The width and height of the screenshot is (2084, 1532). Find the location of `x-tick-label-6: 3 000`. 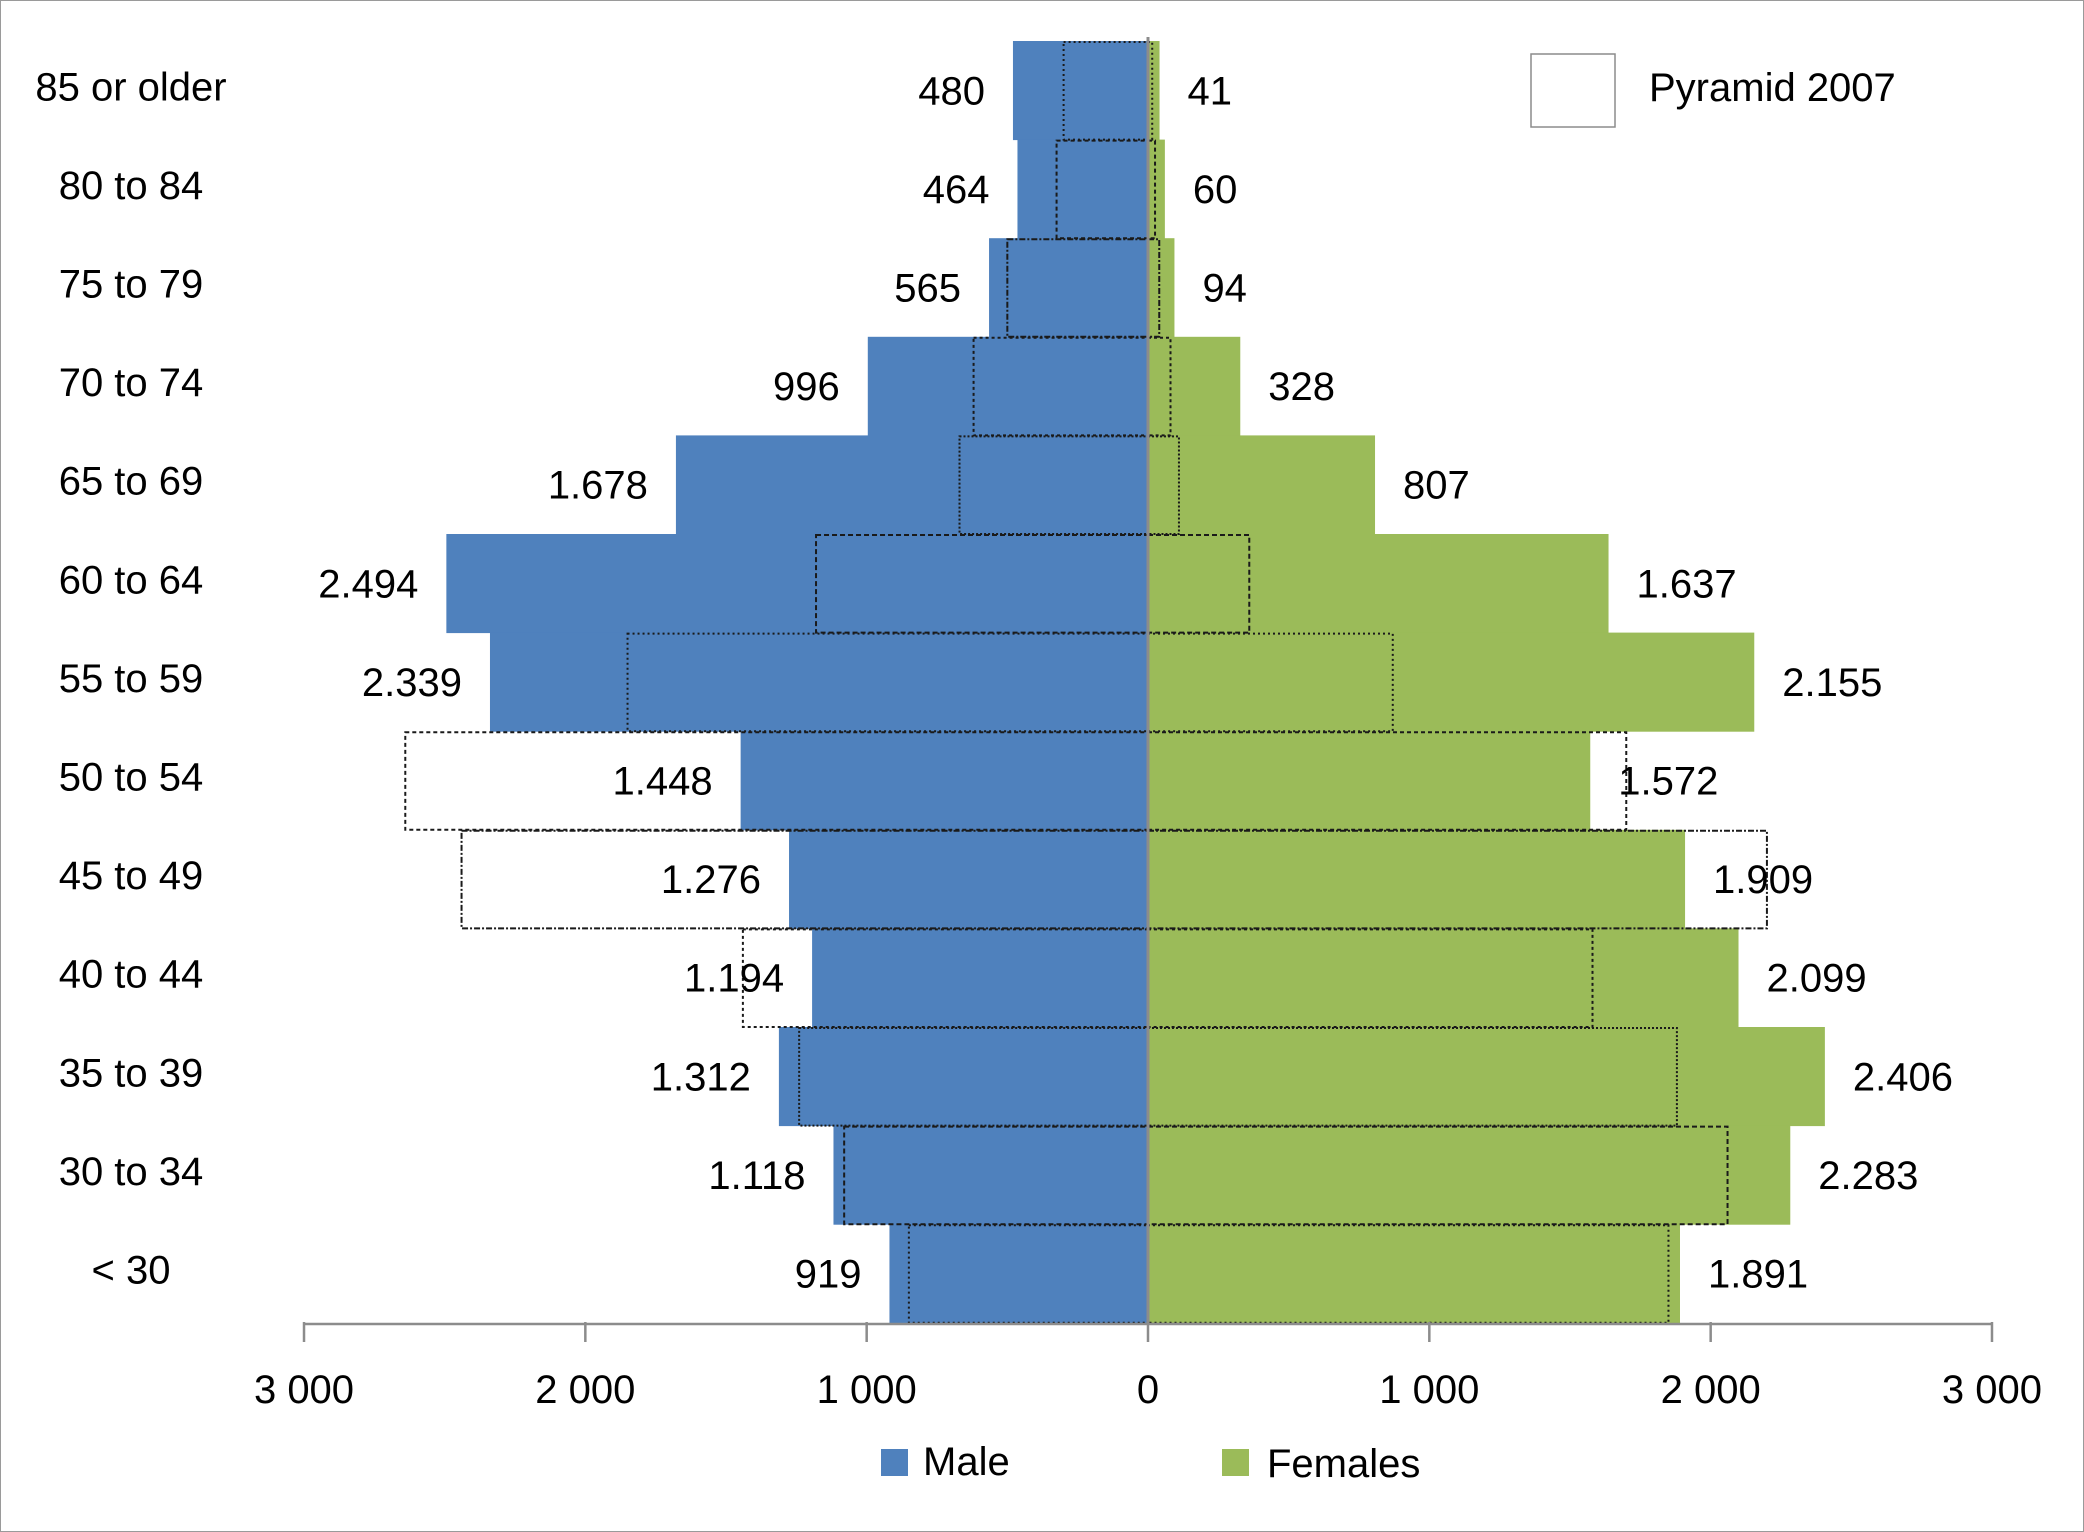

x-tick-label-6: 3 000 is located at coordinates (1992, 1390).